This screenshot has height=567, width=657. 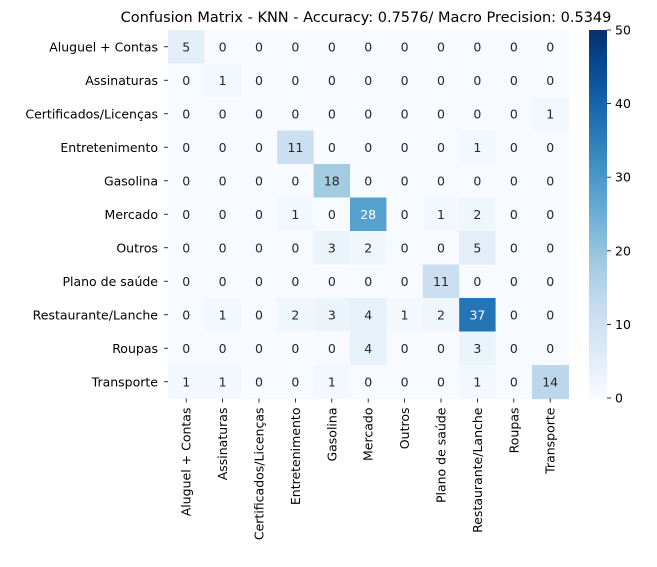 What do you see at coordinates (96, 314) in the screenshot?
I see `y-tick-label: Restaurante/Lanche` at bounding box center [96, 314].